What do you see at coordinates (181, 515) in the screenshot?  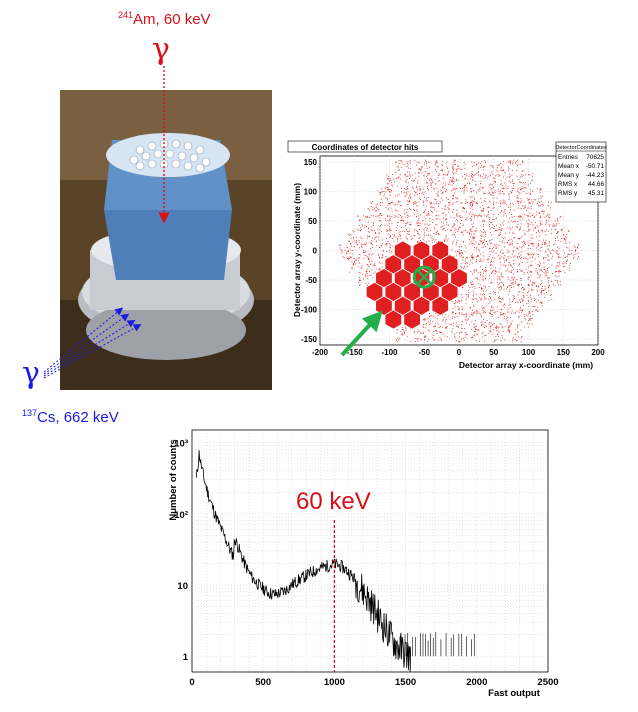 I see `y-tick-label: 10²` at bounding box center [181, 515].